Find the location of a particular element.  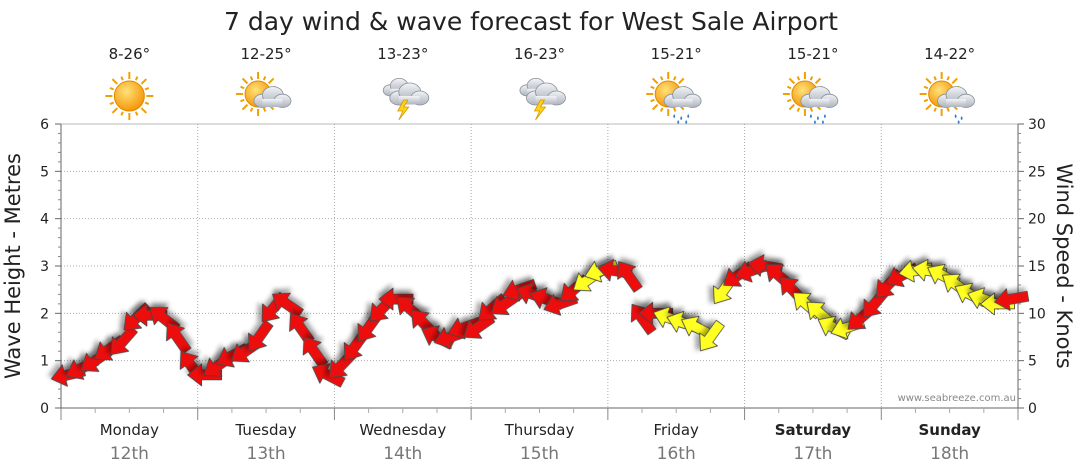

sun-light-rain-icon is located at coordinates (947, 98).